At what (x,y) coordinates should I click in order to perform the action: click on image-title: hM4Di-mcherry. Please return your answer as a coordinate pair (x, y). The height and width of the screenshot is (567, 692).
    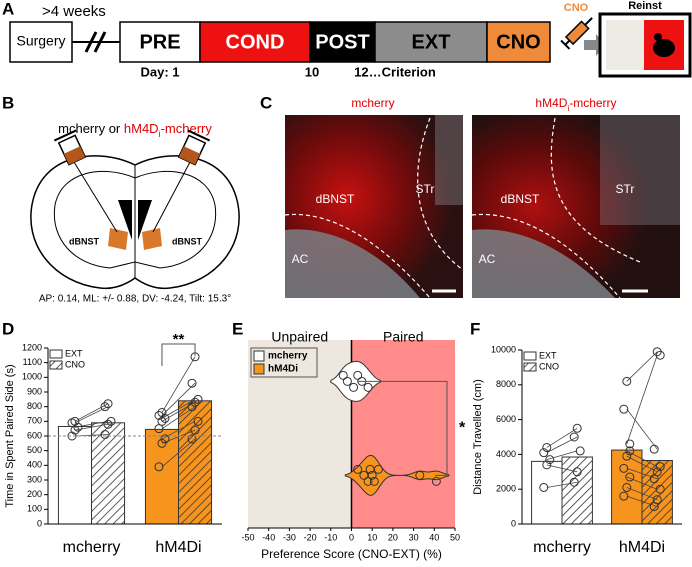
    Looking at the image, I should click on (575, 104).